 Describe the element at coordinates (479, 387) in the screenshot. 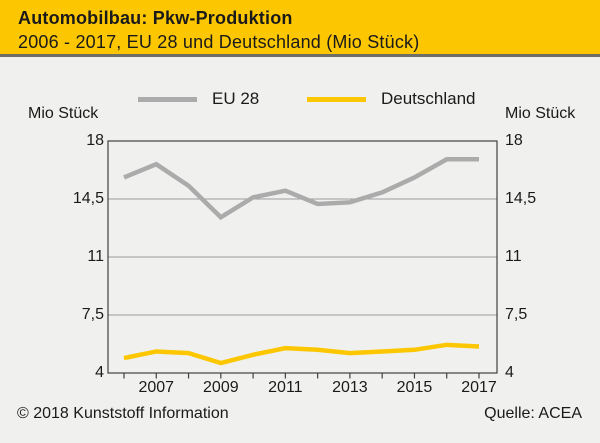

I see `x-axis-tick-label: 2017` at that location.